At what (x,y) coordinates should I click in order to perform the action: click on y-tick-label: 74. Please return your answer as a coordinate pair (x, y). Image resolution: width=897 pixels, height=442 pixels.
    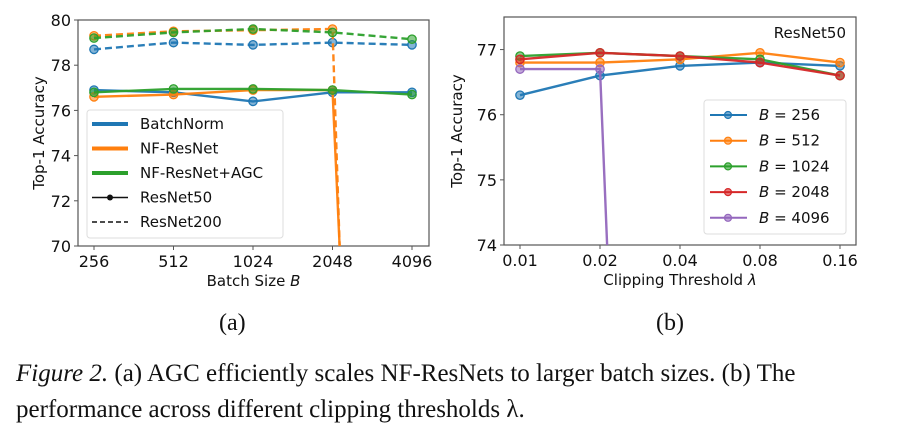
    Looking at the image, I should click on (61, 156).